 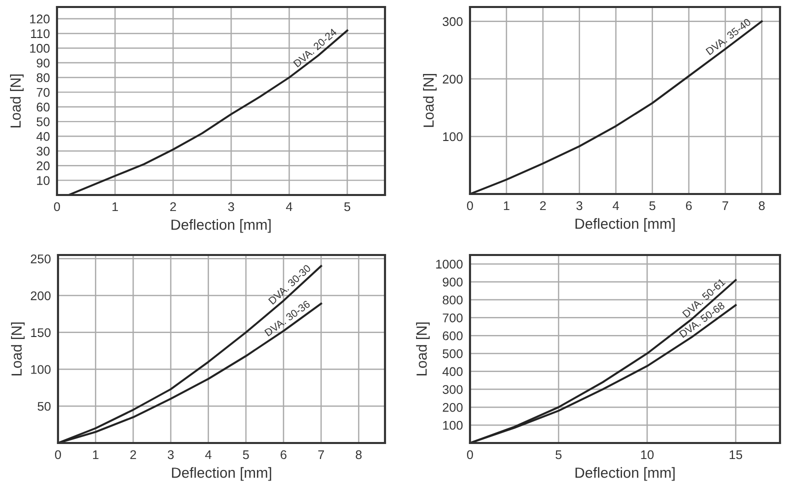 What do you see at coordinates (40, 19) in the screenshot?
I see `y-tick-label: 120` at bounding box center [40, 19].